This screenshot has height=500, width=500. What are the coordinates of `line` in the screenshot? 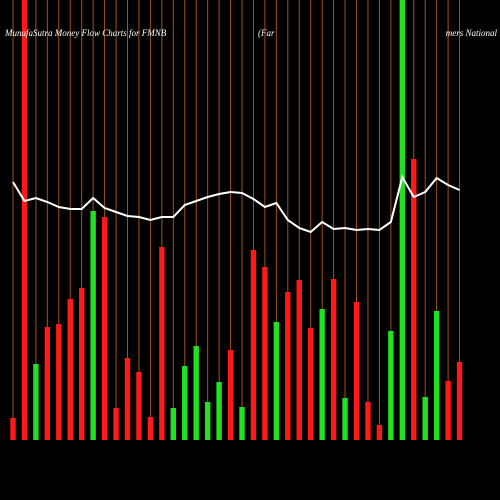 It's located at (236, 204).